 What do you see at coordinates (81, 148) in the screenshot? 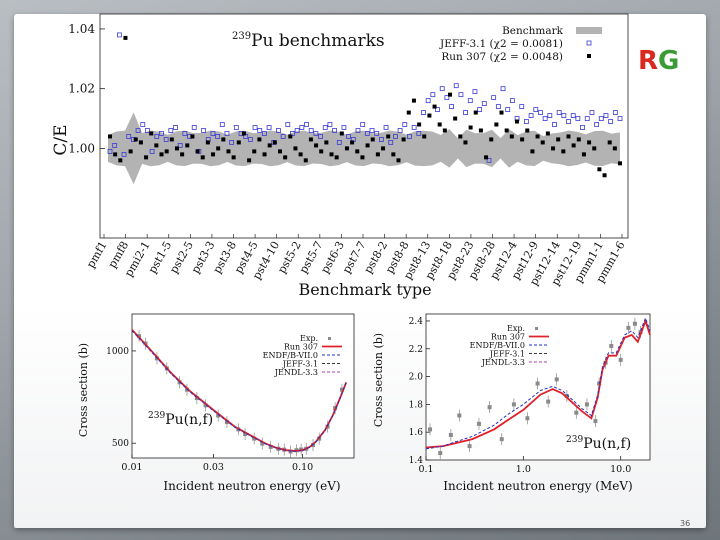
I see `y-tick-label: 1.00` at bounding box center [81, 148].